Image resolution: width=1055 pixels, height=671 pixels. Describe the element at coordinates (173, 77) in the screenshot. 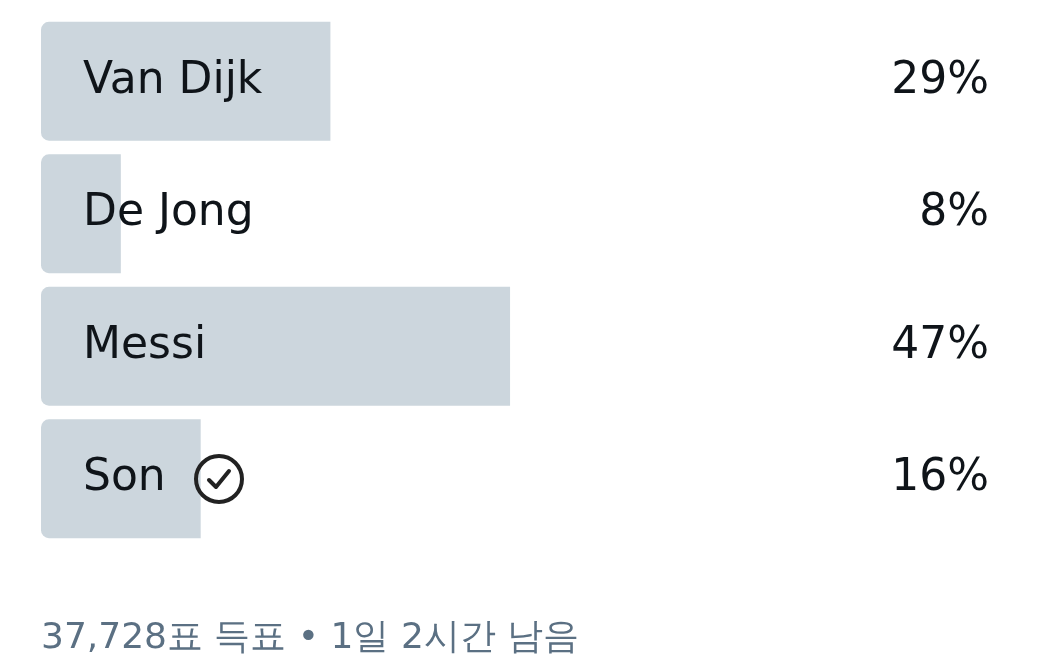

I see `y-tick-label: Van Dijk` at that location.